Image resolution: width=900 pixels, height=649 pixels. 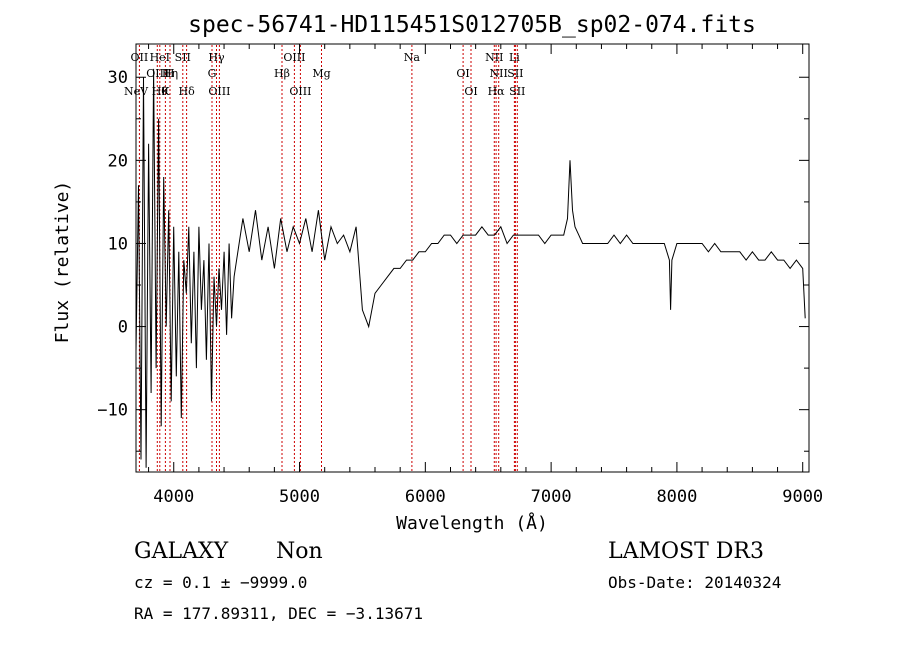 What do you see at coordinates (118, 244) in the screenshot?
I see `y-tick-label: 10` at bounding box center [118, 244].